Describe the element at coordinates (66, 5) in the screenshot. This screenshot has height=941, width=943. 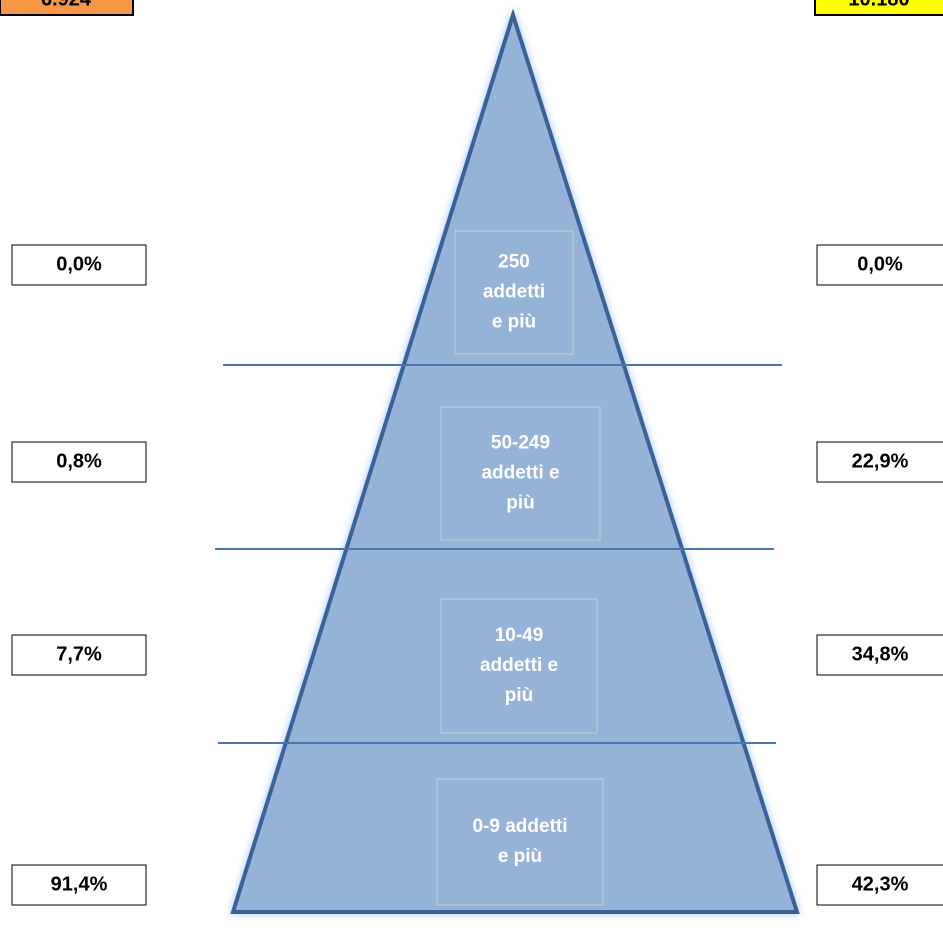
I see `left-total: 6.924` at that location.